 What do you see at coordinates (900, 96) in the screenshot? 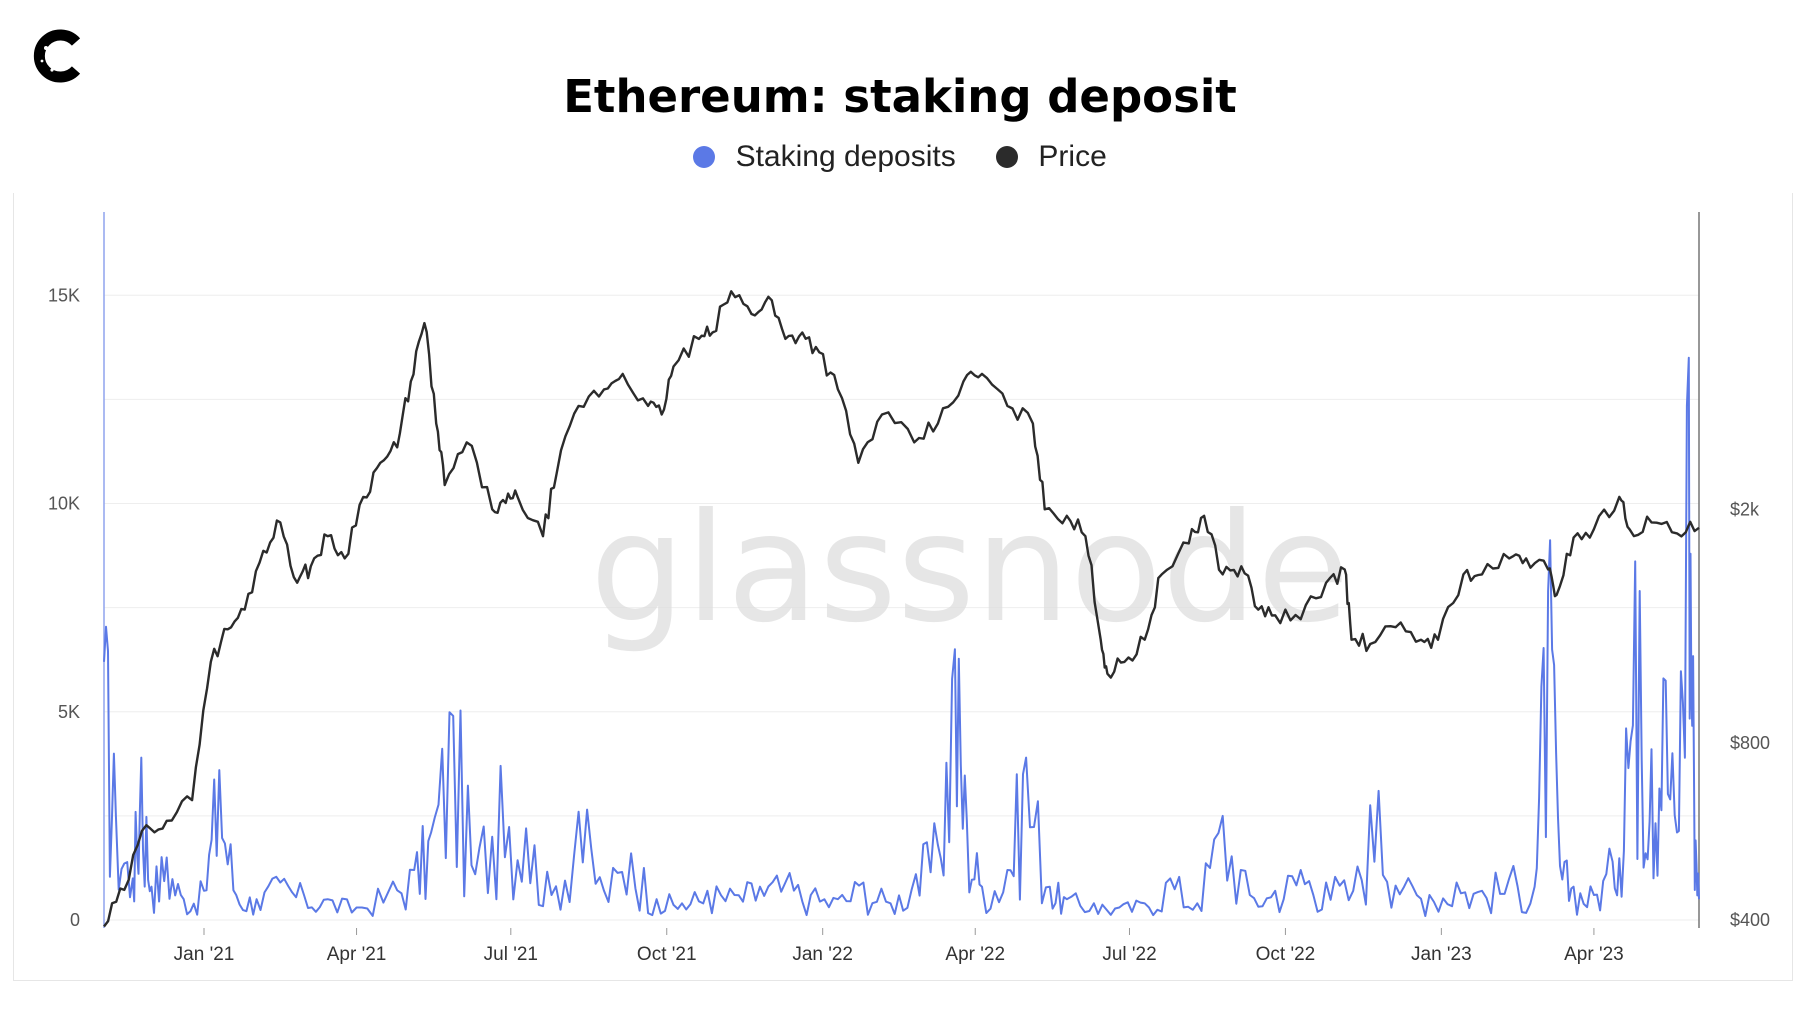
I see `chart-title: Ethereum: staking deposit` at bounding box center [900, 96].